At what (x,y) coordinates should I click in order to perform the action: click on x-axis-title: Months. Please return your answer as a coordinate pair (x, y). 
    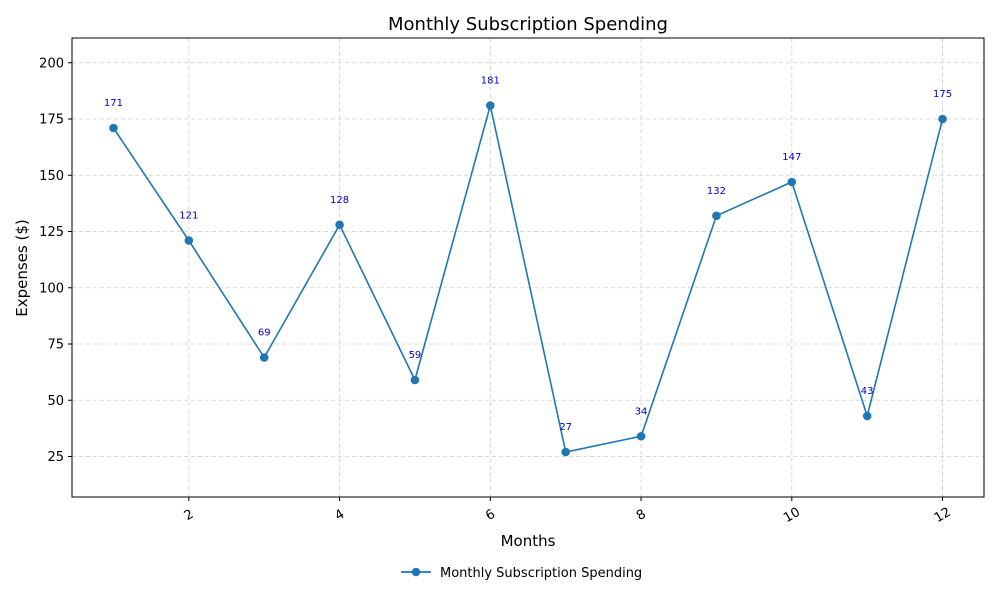
    Looking at the image, I should click on (528, 541).